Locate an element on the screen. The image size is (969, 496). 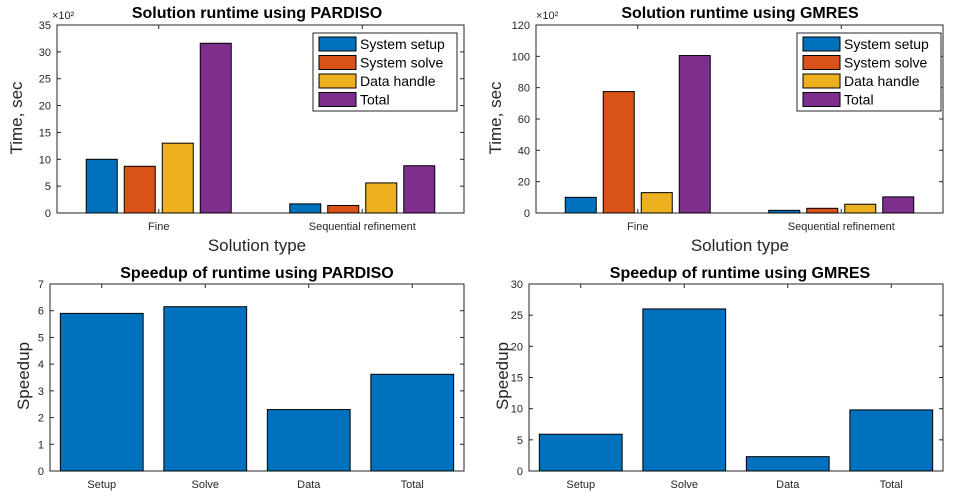
y-tick-label: 3 is located at coordinates (41, 392).